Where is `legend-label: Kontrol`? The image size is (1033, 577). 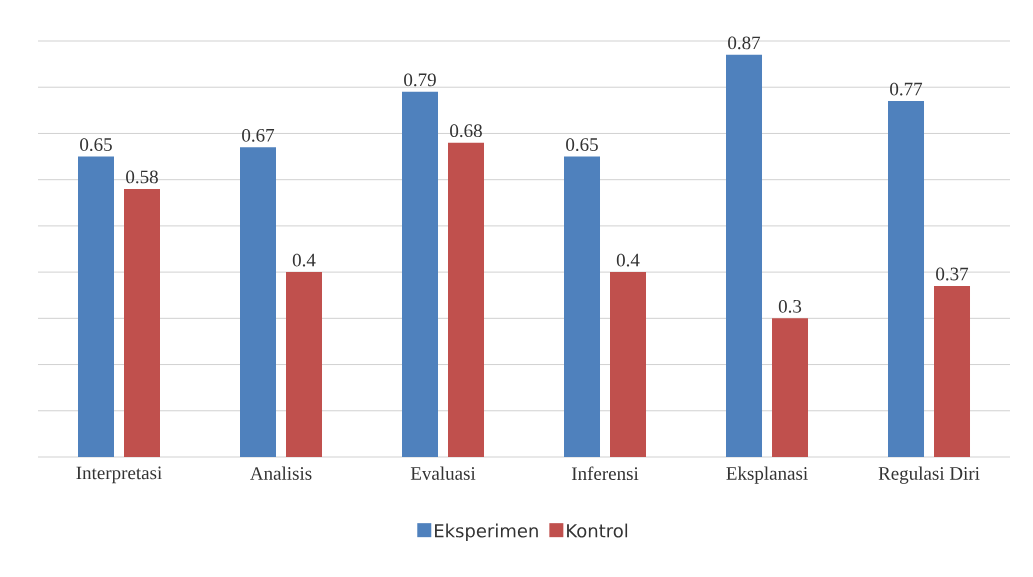
legend-label: Kontrol is located at coordinates (597, 530).